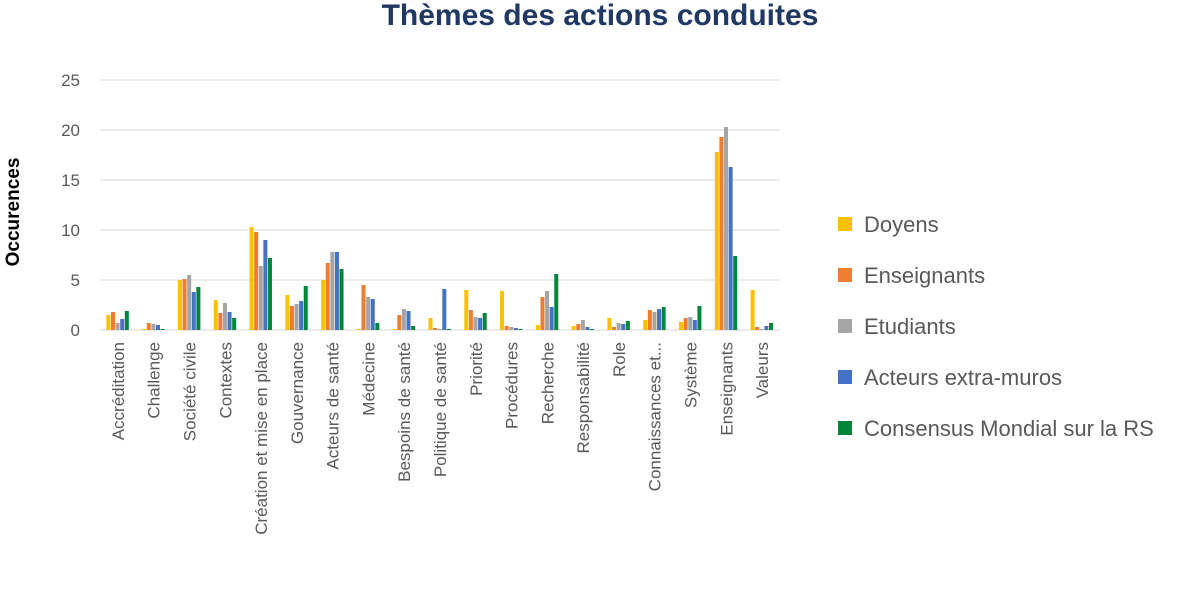 This screenshot has width=1200, height=593. What do you see at coordinates (726, 389) in the screenshot?
I see `x-category-label: Enseignants` at bounding box center [726, 389].